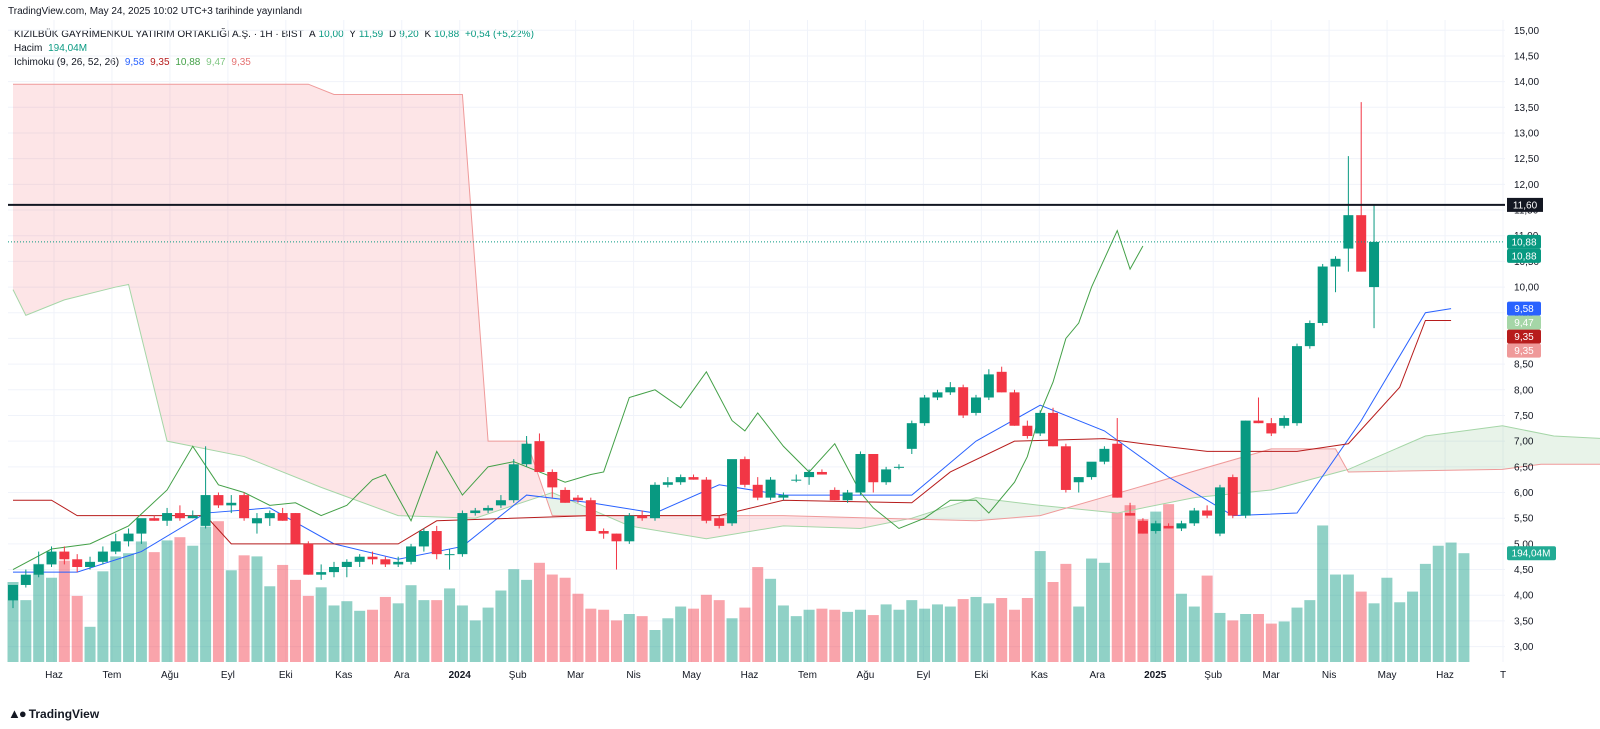 The image size is (1600, 729). What do you see at coordinates (1526, 133) in the screenshot?
I see `y-tick-label: 13,00` at bounding box center [1526, 133].